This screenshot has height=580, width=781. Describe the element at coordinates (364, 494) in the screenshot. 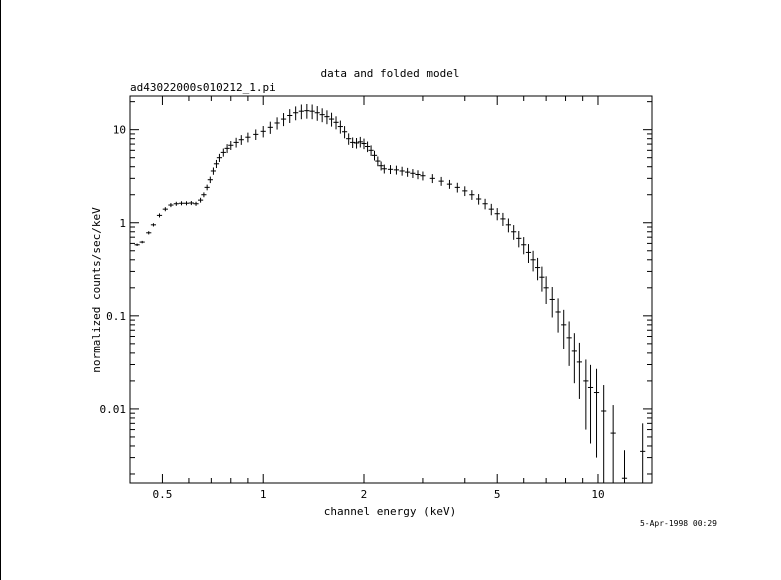

I see `x-tick-label: 2` at that location.